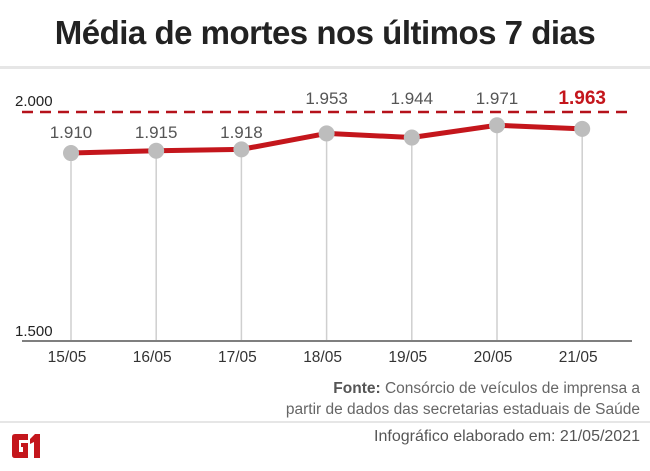 The width and height of the screenshot is (650, 471). Describe the element at coordinates (512, 388) in the screenshot. I see `source-text-1: Consórcio de veículos de imprensa a` at that location.